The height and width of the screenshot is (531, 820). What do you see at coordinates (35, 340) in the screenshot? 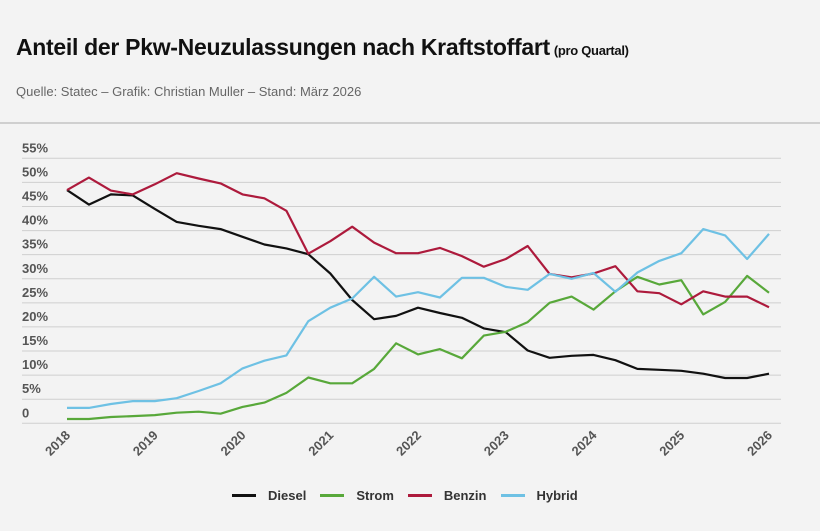
I see `y-tick-label: 15%` at bounding box center [35, 340].